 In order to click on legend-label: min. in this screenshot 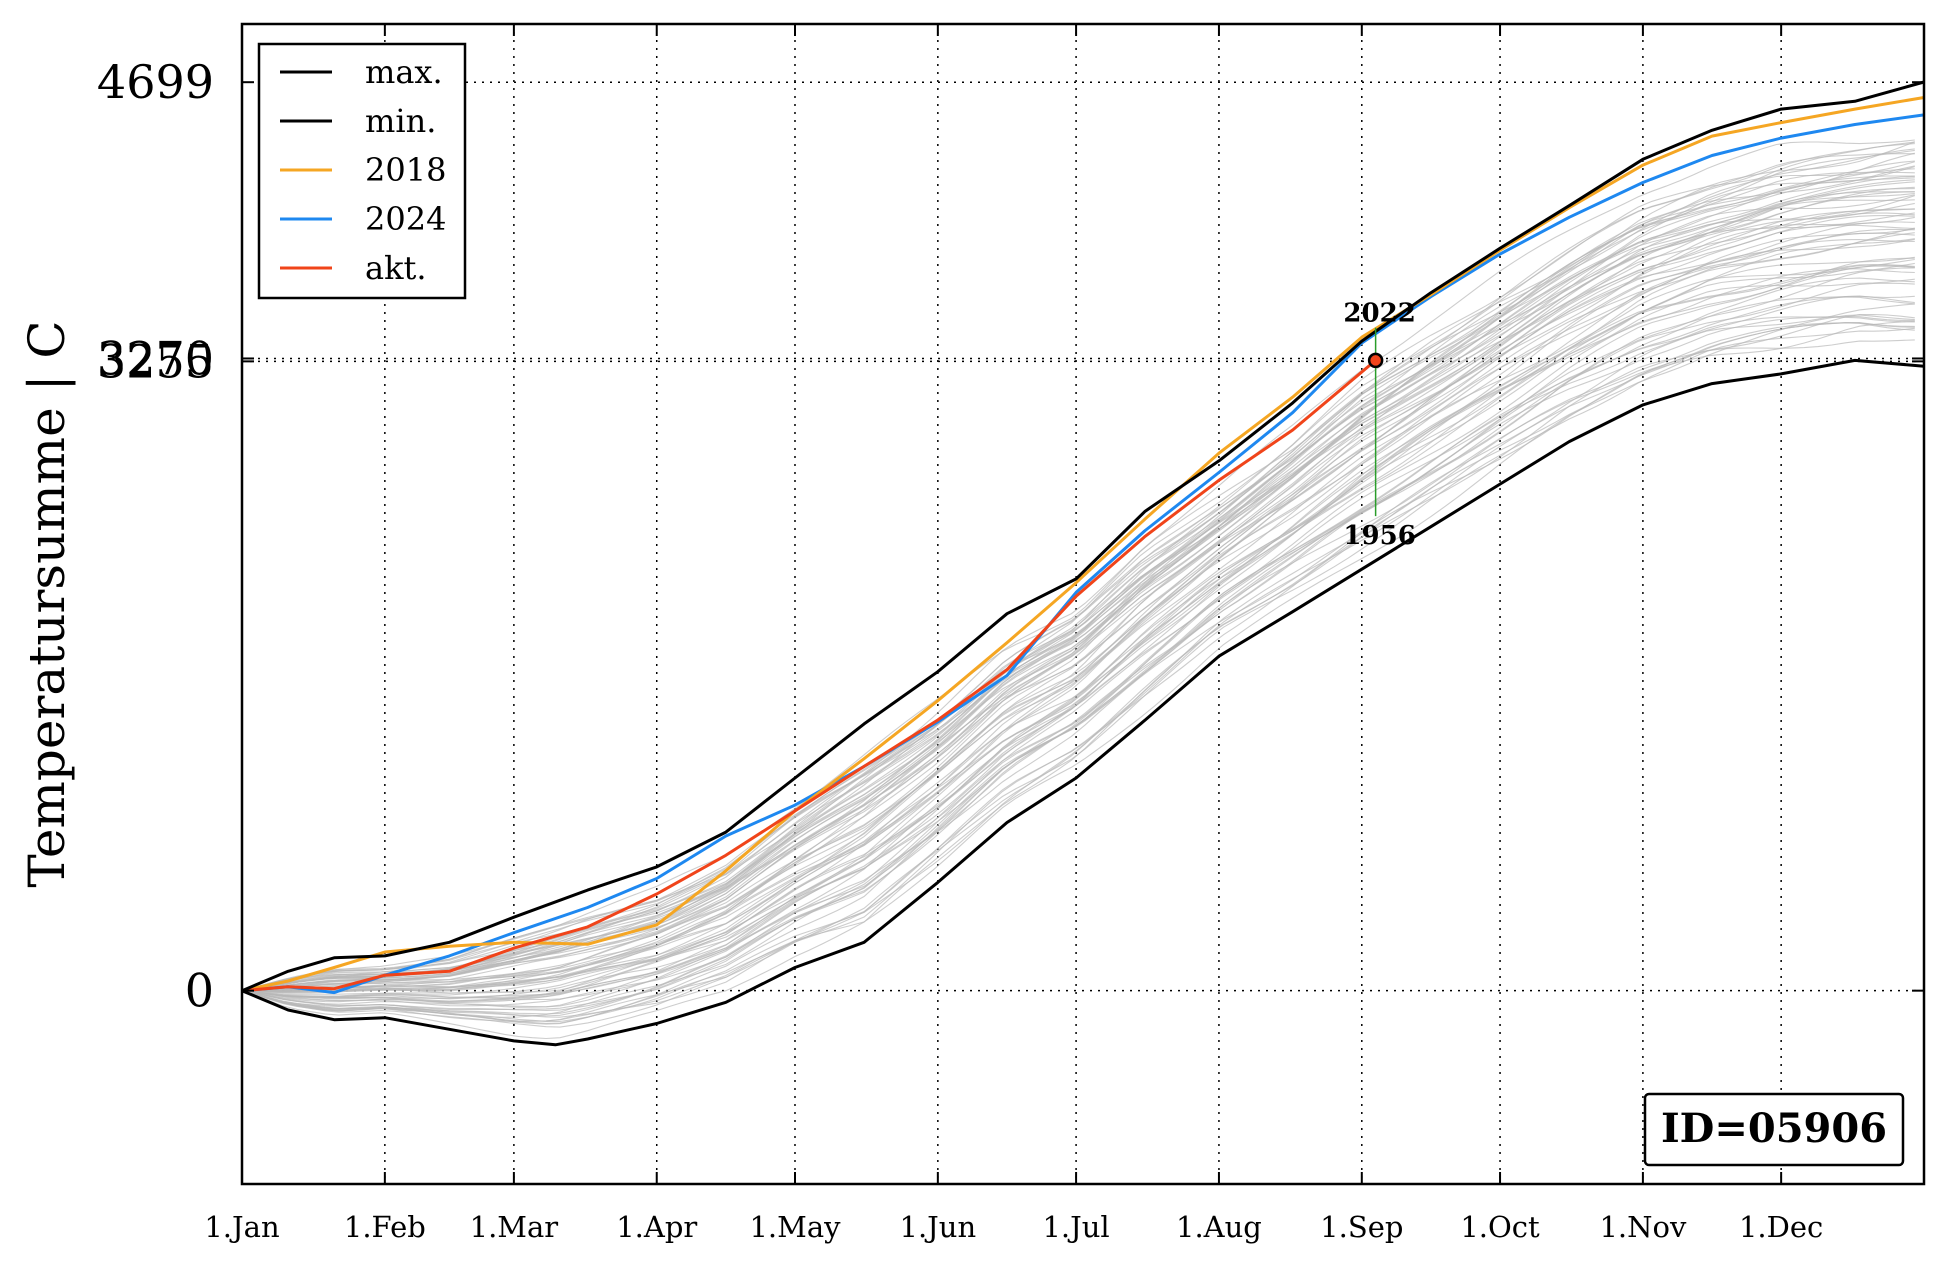, I will do `click(400, 121)`.